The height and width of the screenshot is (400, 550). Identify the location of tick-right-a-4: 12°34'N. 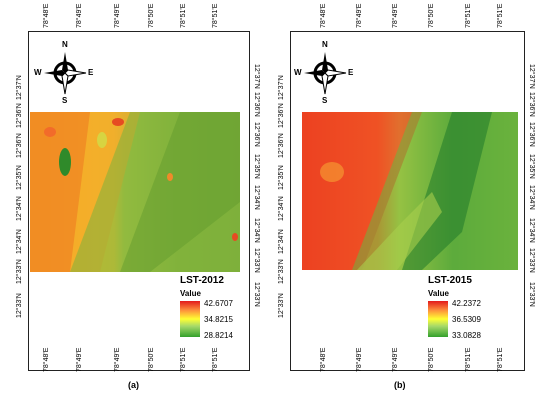
(256, 197).